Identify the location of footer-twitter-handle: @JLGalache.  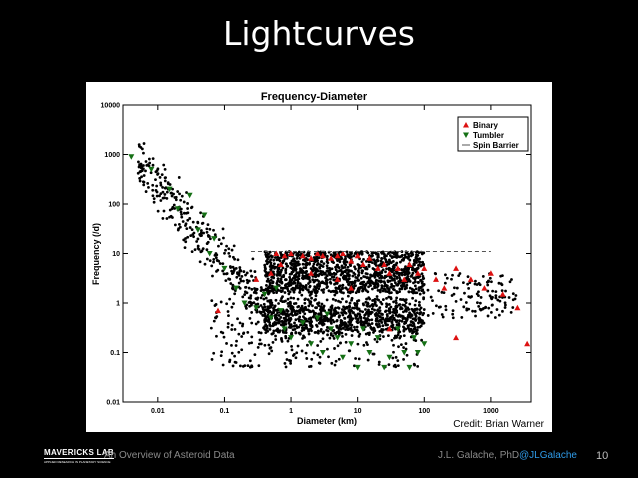
(548, 455).